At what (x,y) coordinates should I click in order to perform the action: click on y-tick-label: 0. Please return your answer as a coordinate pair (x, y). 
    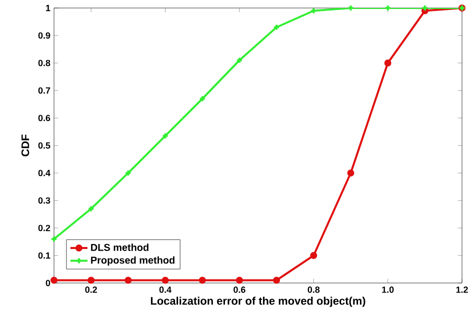
    Looking at the image, I should click on (48, 283).